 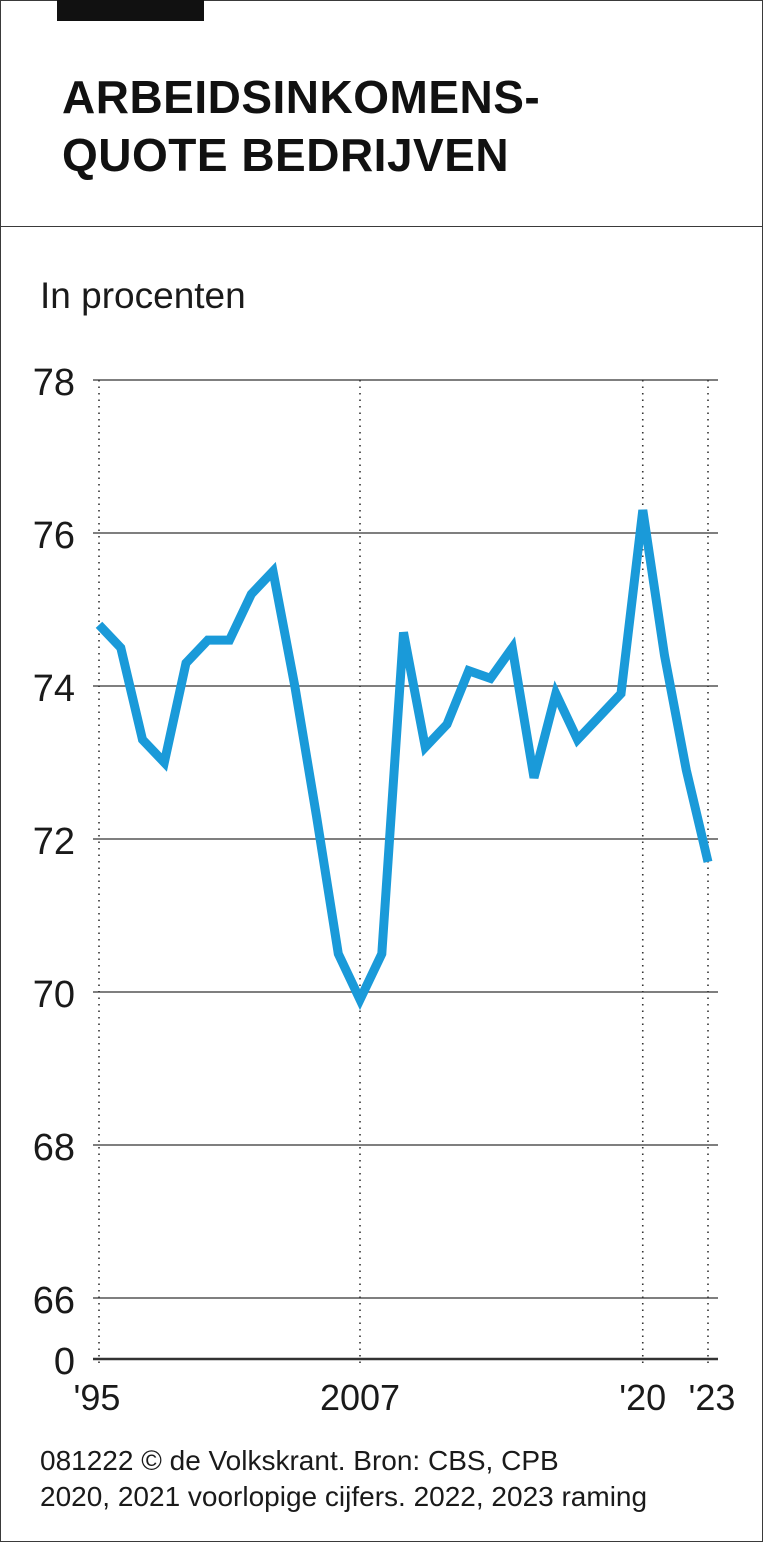 I want to click on header-divider, so click(x=381, y=226).